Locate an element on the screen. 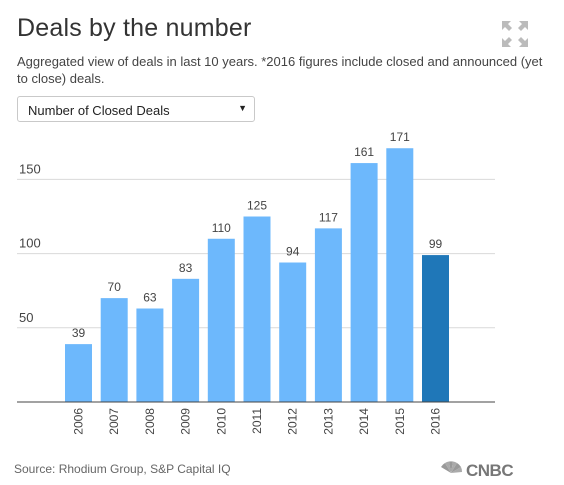 Image resolution: width=564 pixels, height=485 pixels. bar-value-label: 70 is located at coordinates (115, 287).